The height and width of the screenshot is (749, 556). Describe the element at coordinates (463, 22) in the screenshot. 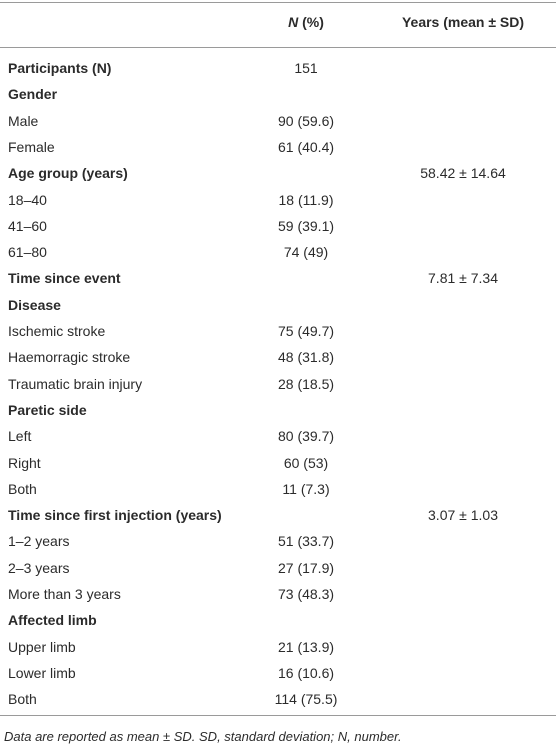

I see `column-header: Years (mean ± SD)` at that location.